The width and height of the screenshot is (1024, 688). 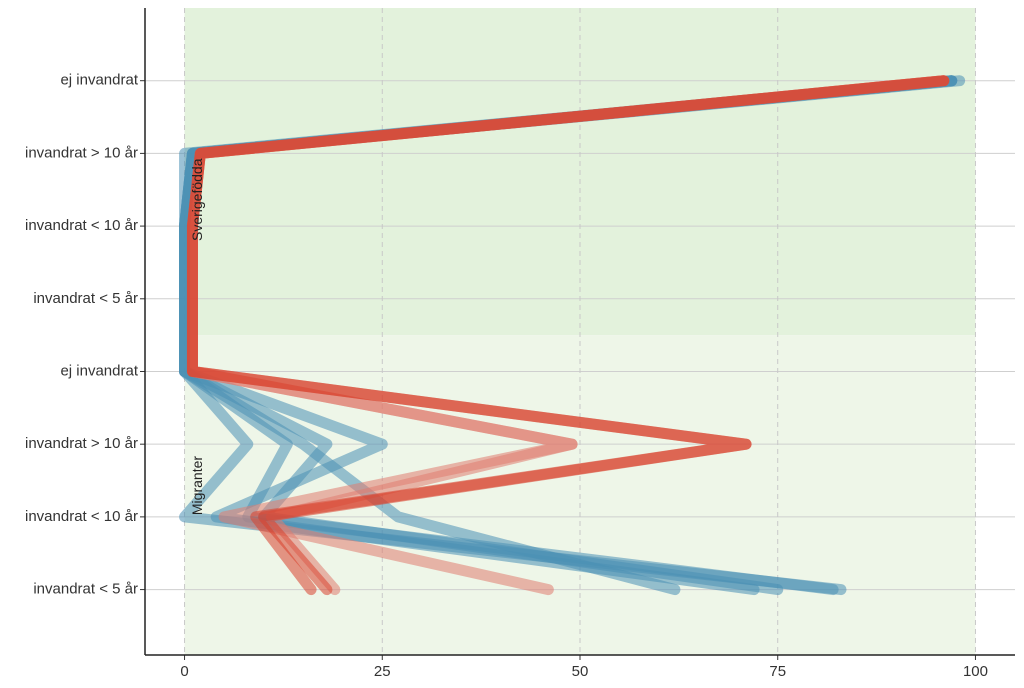 I want to click on panel-label: Sverigefödda, so click(x=197, y=199).